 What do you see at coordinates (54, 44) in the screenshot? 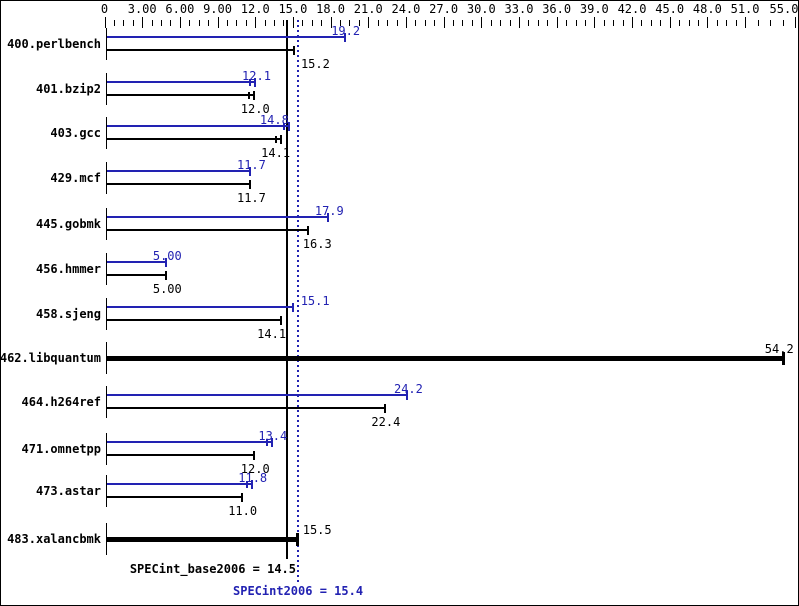
I see `benchmark-label: 400.perlbench` at bounding box center [54, 44].